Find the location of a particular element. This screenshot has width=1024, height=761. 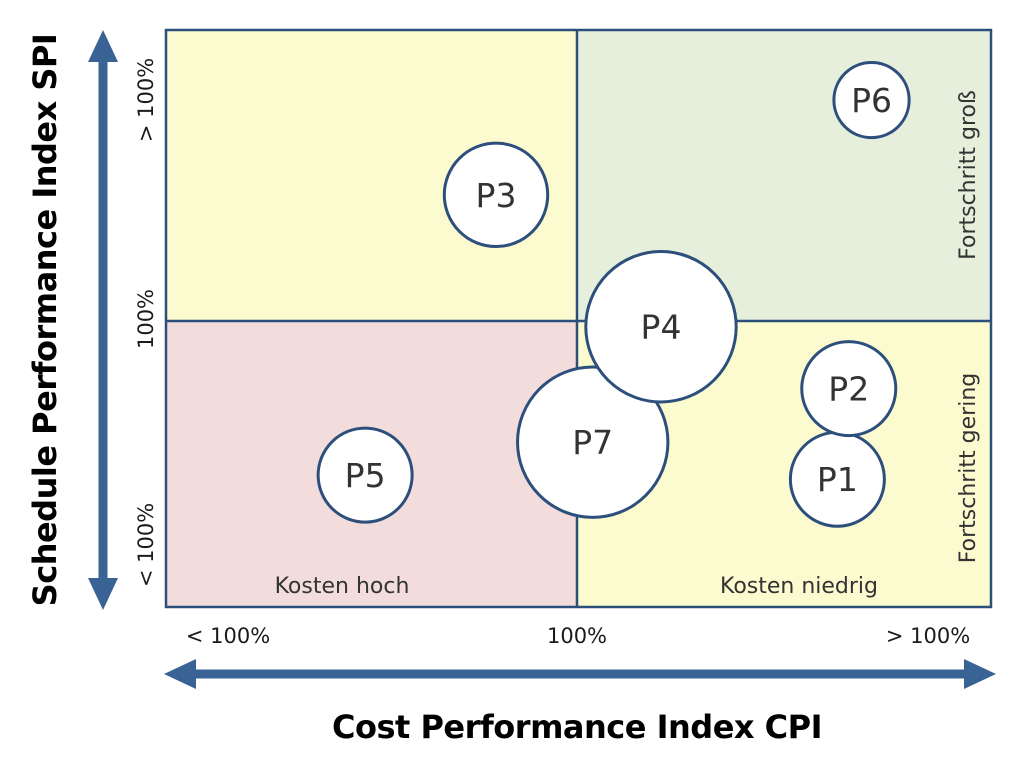

project-bubble-p6: P6 is located at coordinates (871, 100).